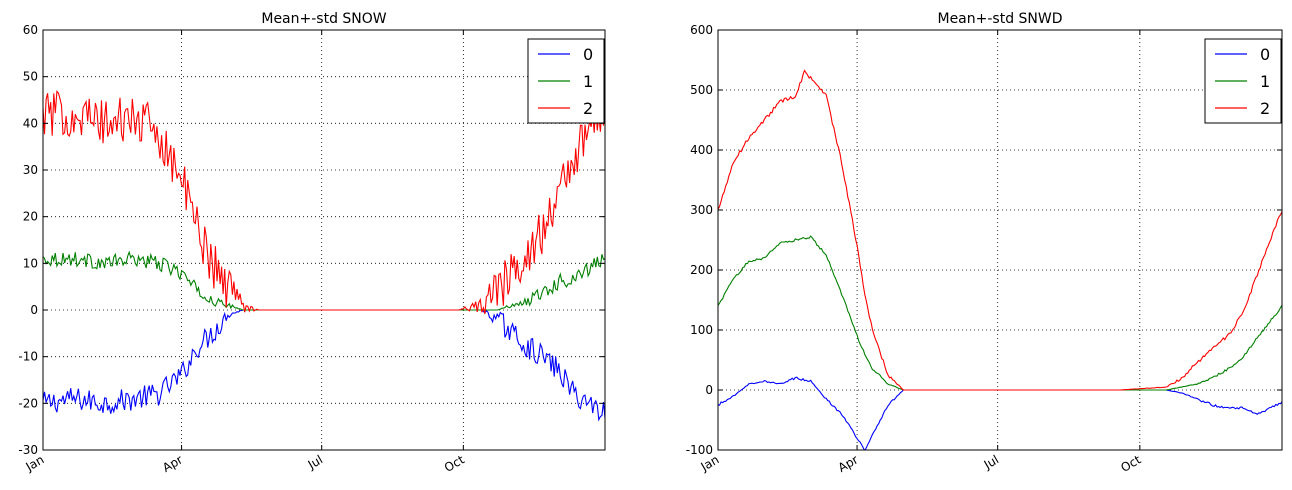 The height and width of the screenshot is (490, 1292). I want to click on y-tick-label: 50, so click(30, 77).